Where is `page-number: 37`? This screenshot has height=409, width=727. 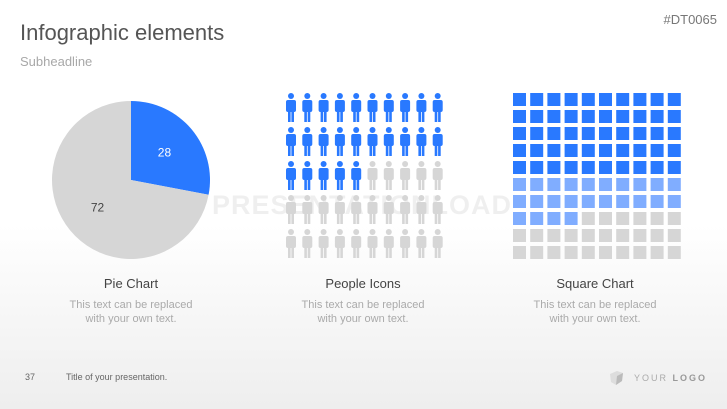
page-number: 37 is located at coordinates (30, 377).